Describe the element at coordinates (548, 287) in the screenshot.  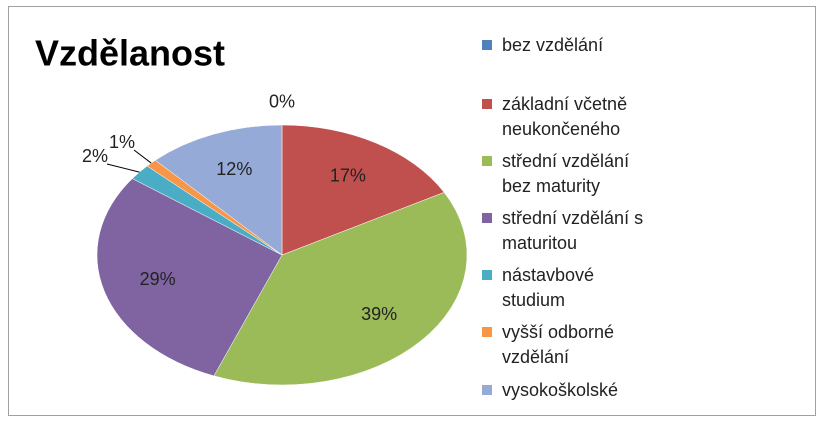
I see `legend-label: nástavbové studium` at that location.